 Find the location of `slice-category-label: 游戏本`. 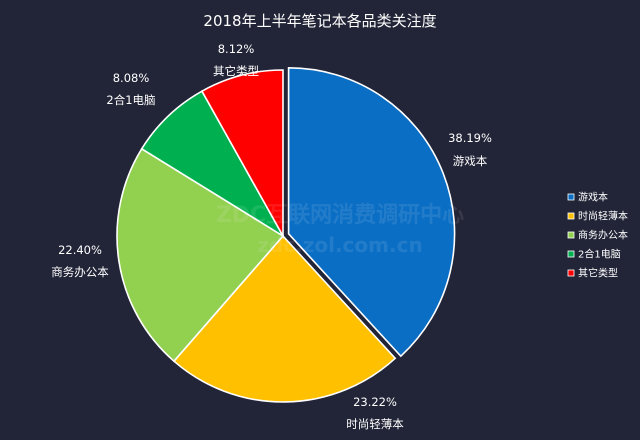

slice-category-label: 游戏本 is located at coordinates (470, 161).